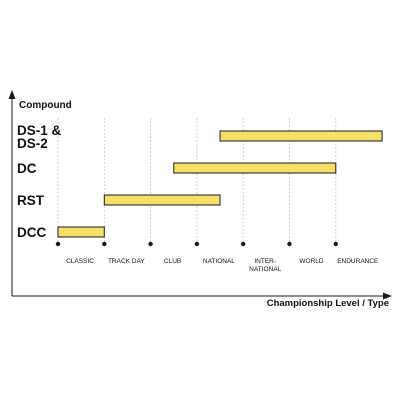  Describe the element at coordinates (265, 265) in the screenshot. I see `x-tick-label: INTER-NATIONAL` at that location.